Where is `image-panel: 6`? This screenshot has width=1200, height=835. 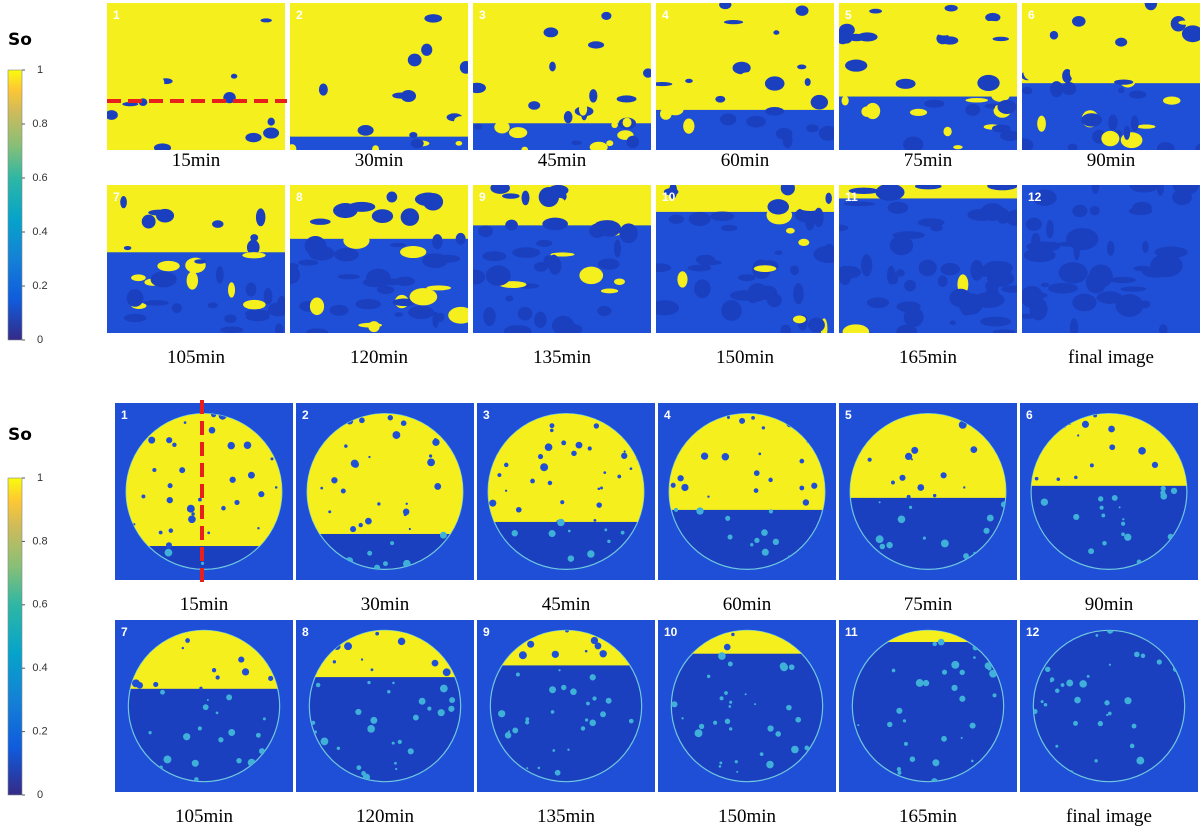 image-panel: 6 is located at coordinates (1111, 76).